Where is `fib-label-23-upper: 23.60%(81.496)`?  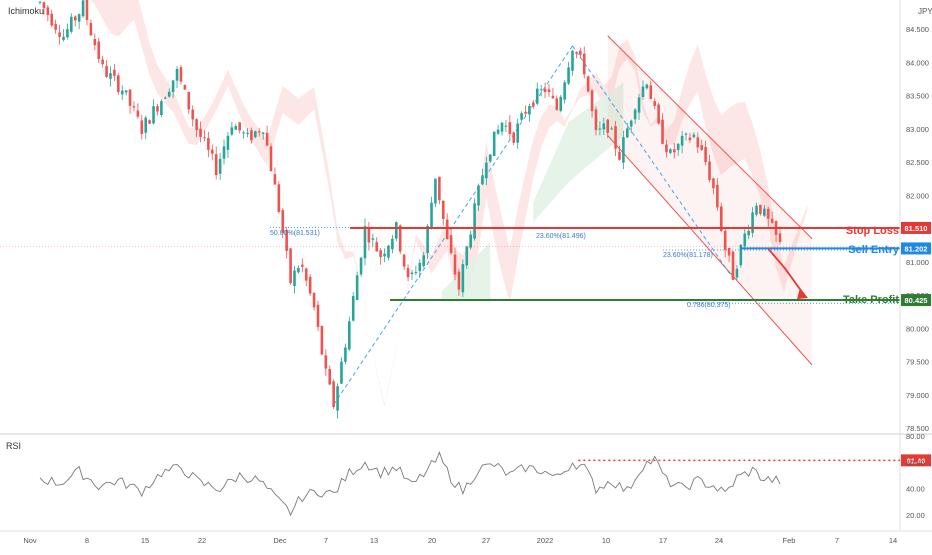
fib-label-23-upper: 23.60%(81.496) is located at coordinates (561, 236).